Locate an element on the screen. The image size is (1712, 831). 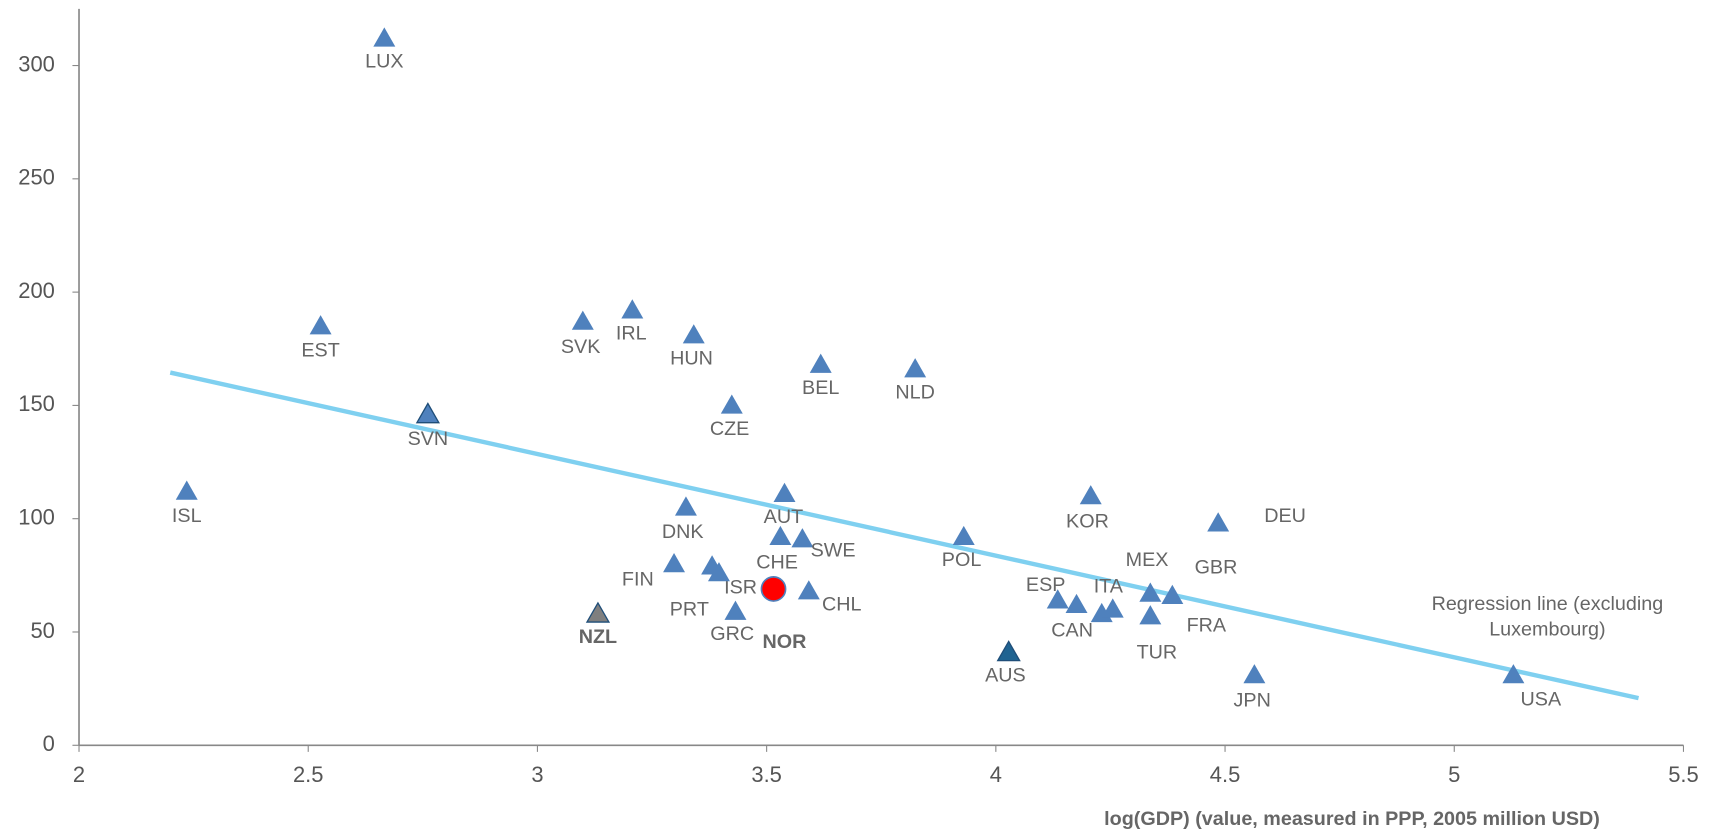
point-label: FRA is located at coordinates (1207, 626).